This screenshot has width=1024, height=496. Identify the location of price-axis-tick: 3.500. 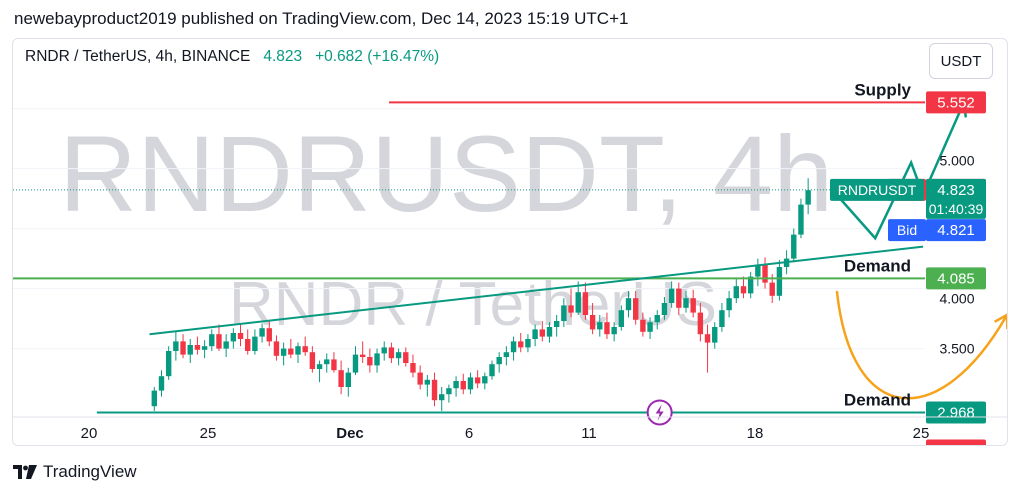
(956, 349).